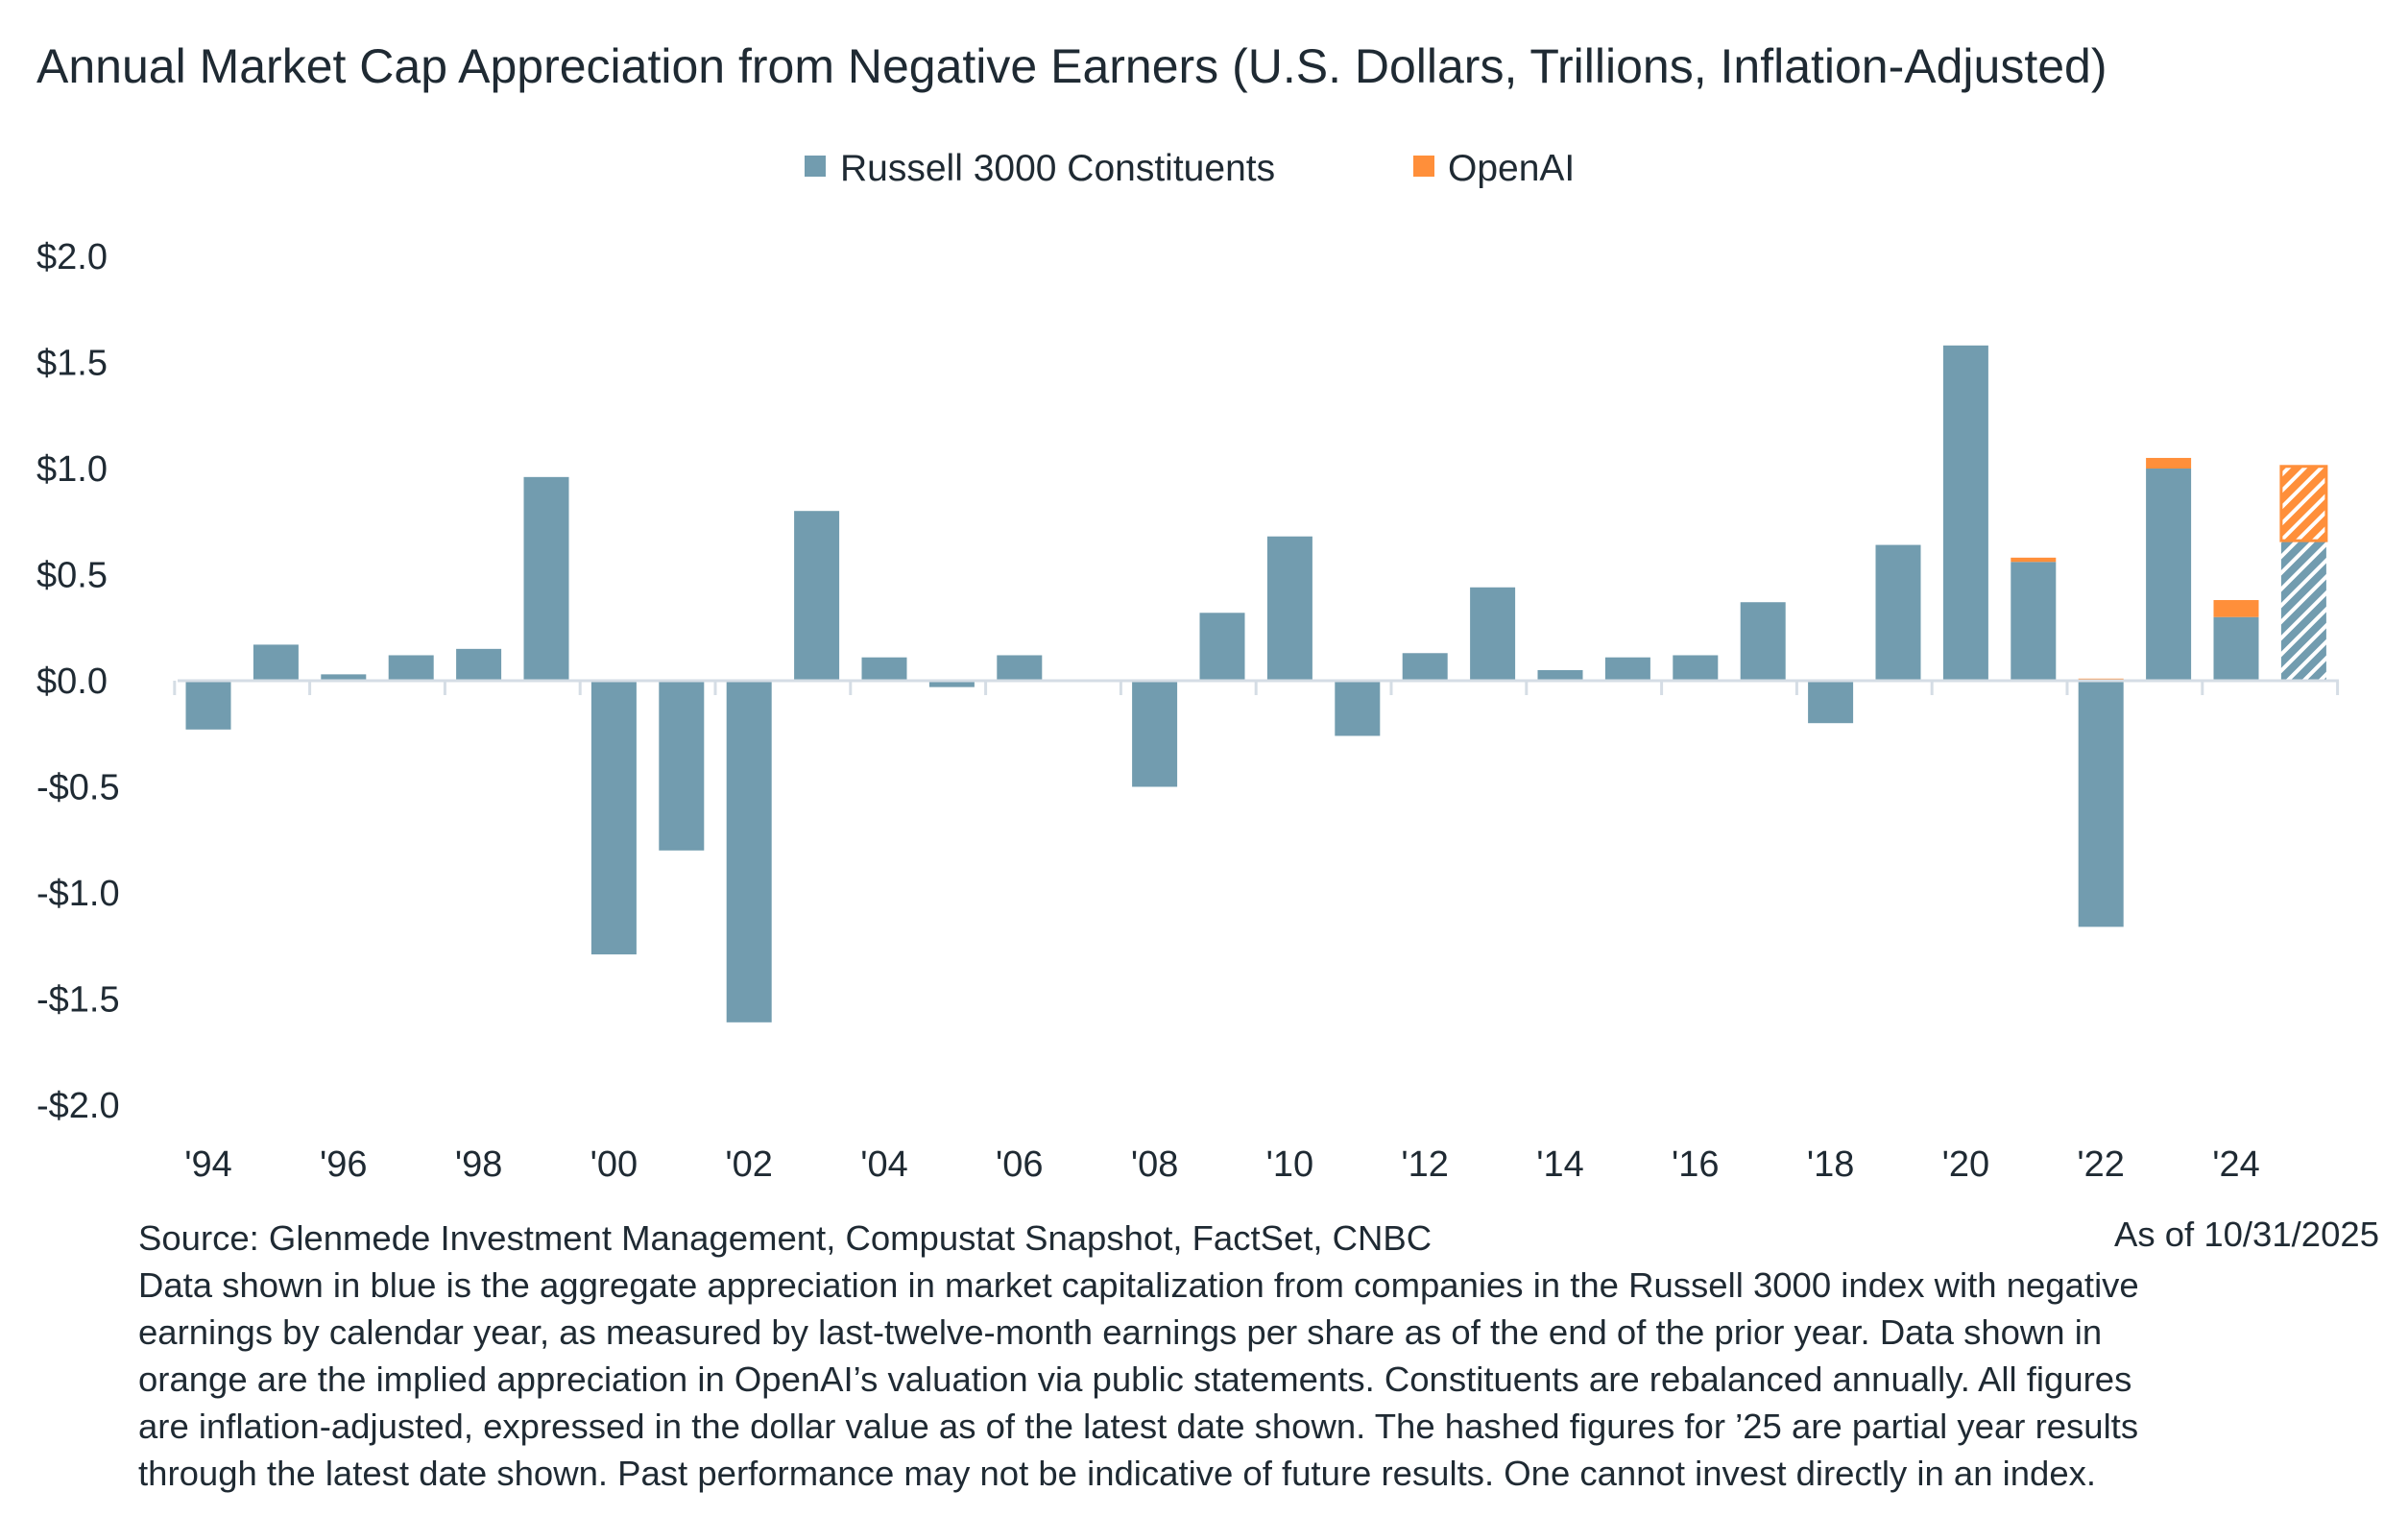 Image resolution: width=2408 pixels, height=1516 pixels. What do you see at coordinates (1696, 1165) in the screenshot?
I see `x-tick-label: '16` at bounding box center [1696, 1165].